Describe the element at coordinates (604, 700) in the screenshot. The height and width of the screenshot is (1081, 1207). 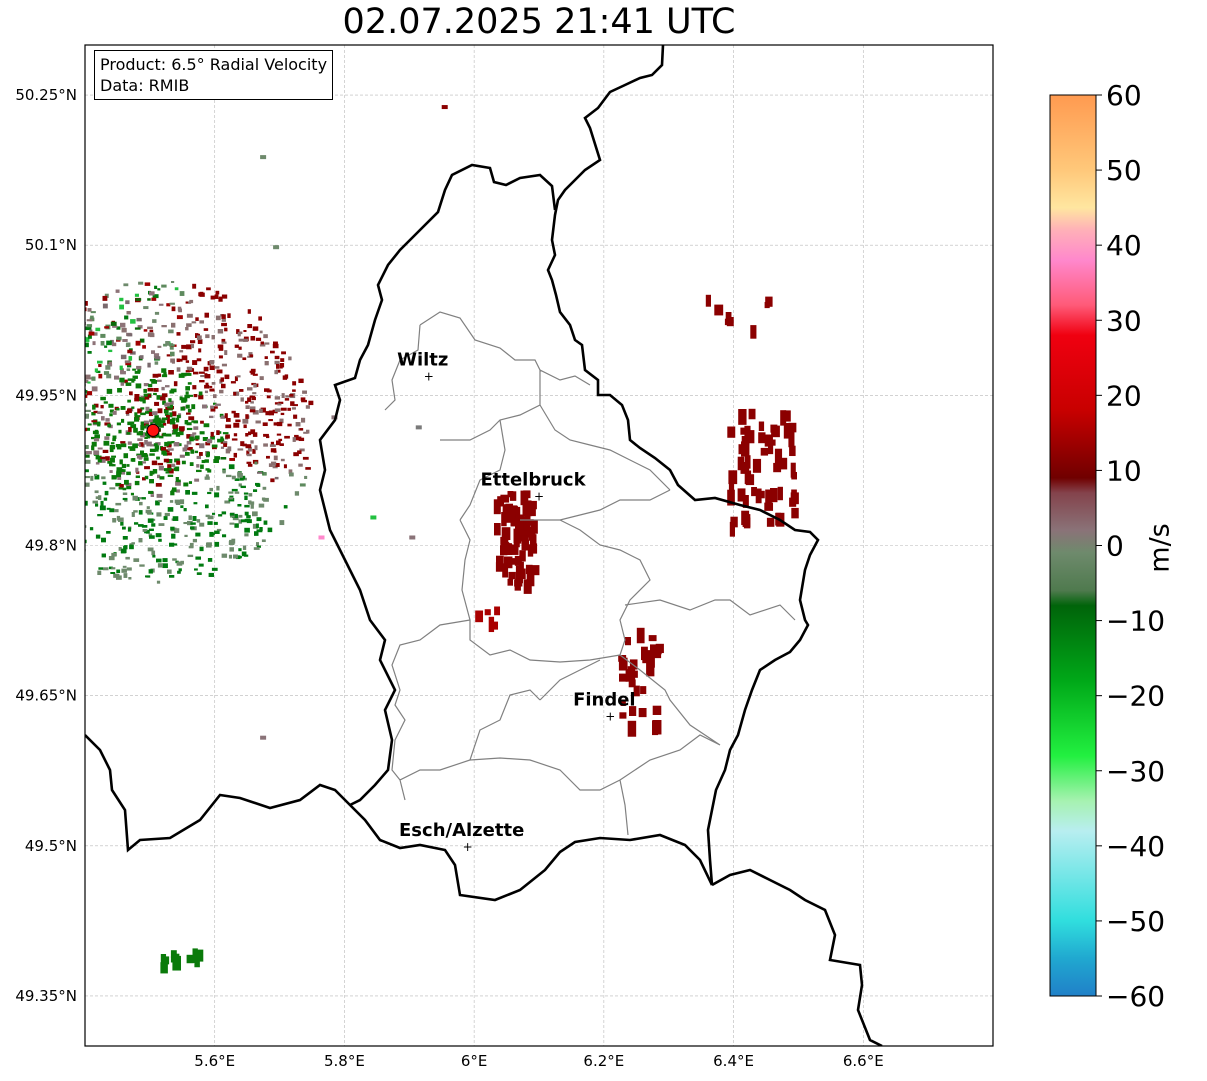
I see `city-label: Findel` at that location.